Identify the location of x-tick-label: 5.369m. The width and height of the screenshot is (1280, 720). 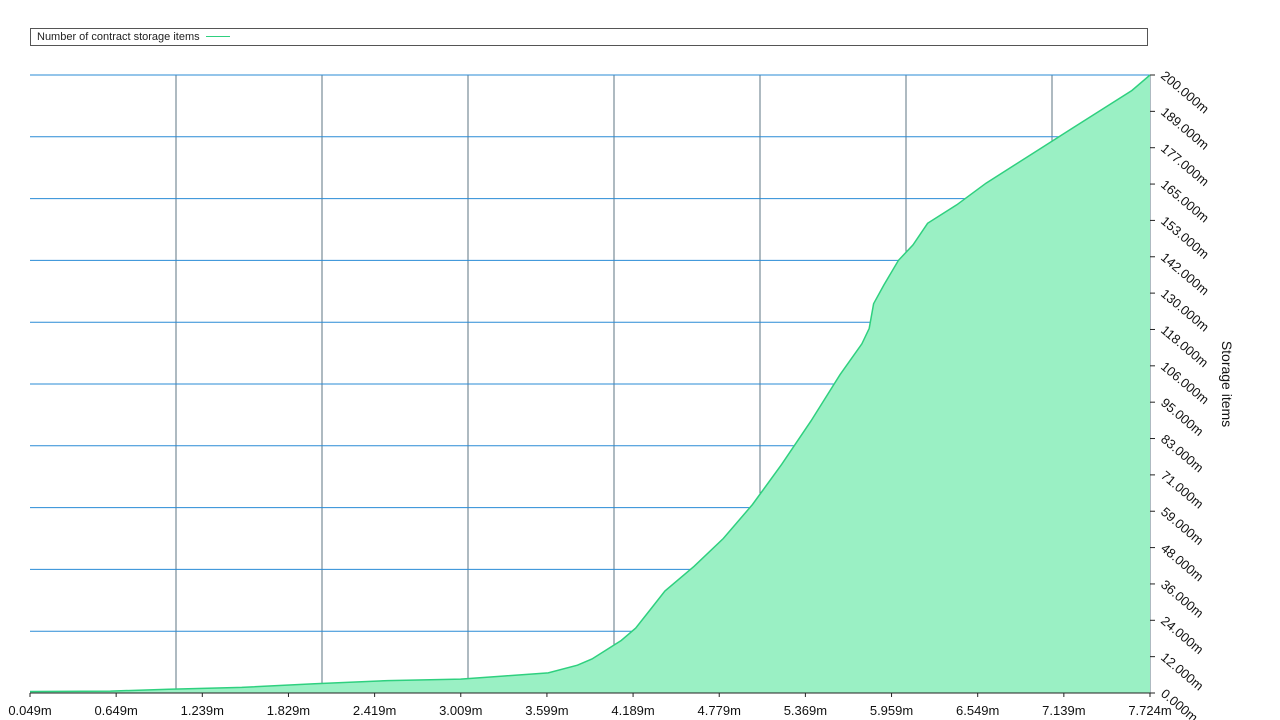
(805, 710).